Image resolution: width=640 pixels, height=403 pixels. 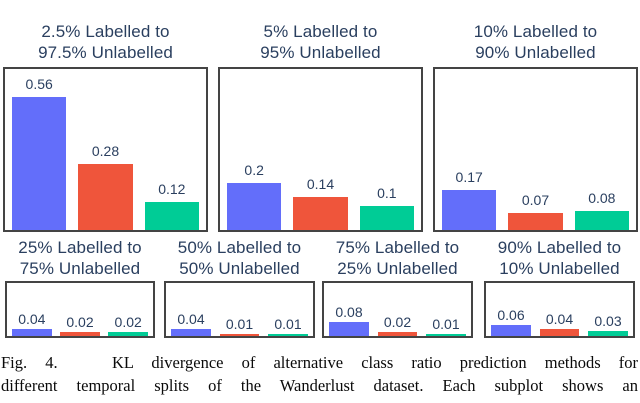 What do you see at coordinates (397, 247) in the screenshot?
I see `subplot-title-line1: 75% Labelled to` at bounding box center [397, 247].